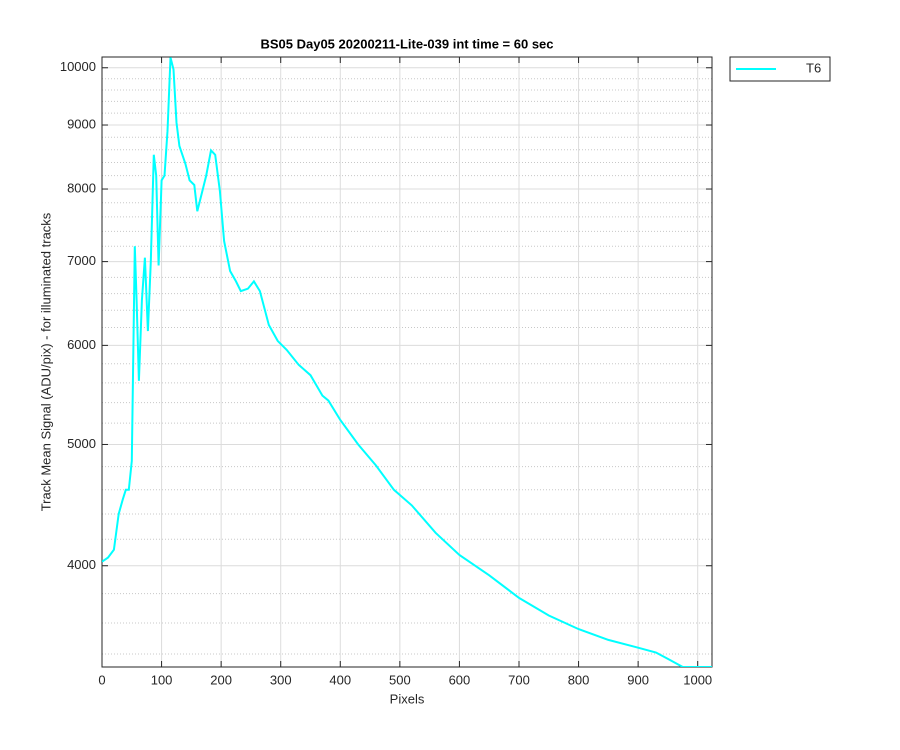 The image size is (900, 750). I want to click on x-tick-label: 700, so click(519, 679).